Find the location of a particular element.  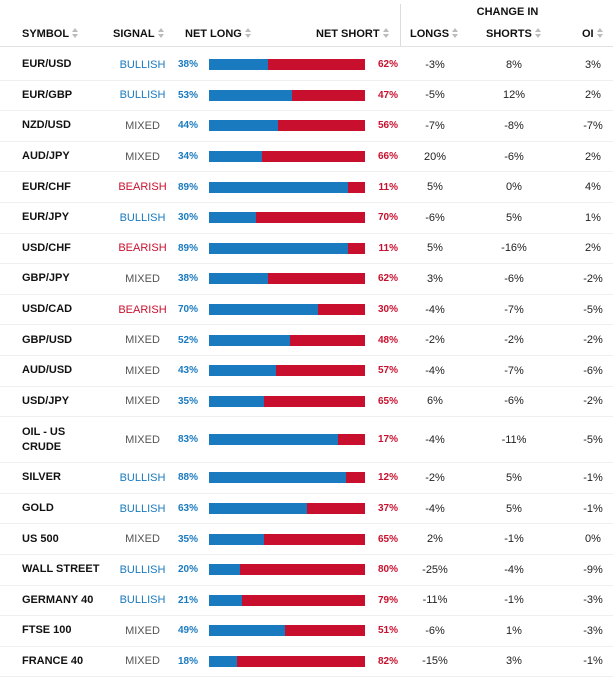

table-row: AUD/USD MIXED 43% 57% -4% -7% -6% is located at coordinates (306, 371).